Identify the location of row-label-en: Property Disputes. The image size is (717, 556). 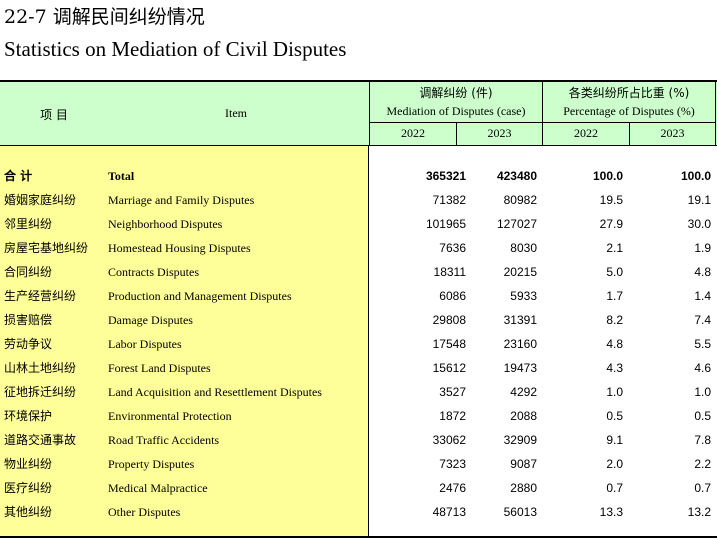
(151, 464).